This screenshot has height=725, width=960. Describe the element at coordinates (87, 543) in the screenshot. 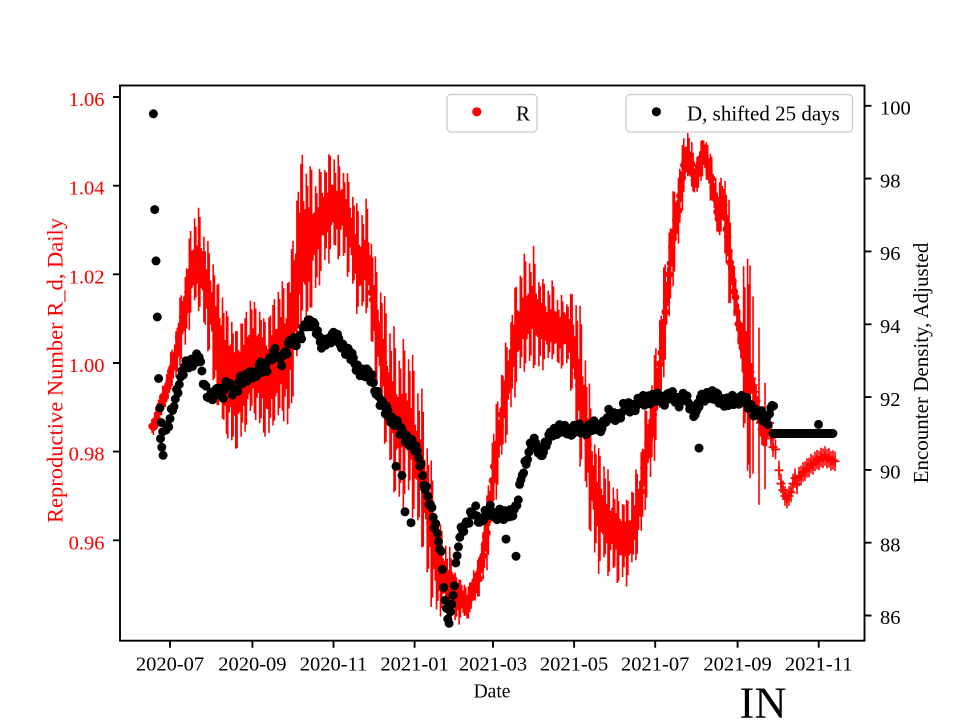

I see `svg-text: 0.96` at that location.